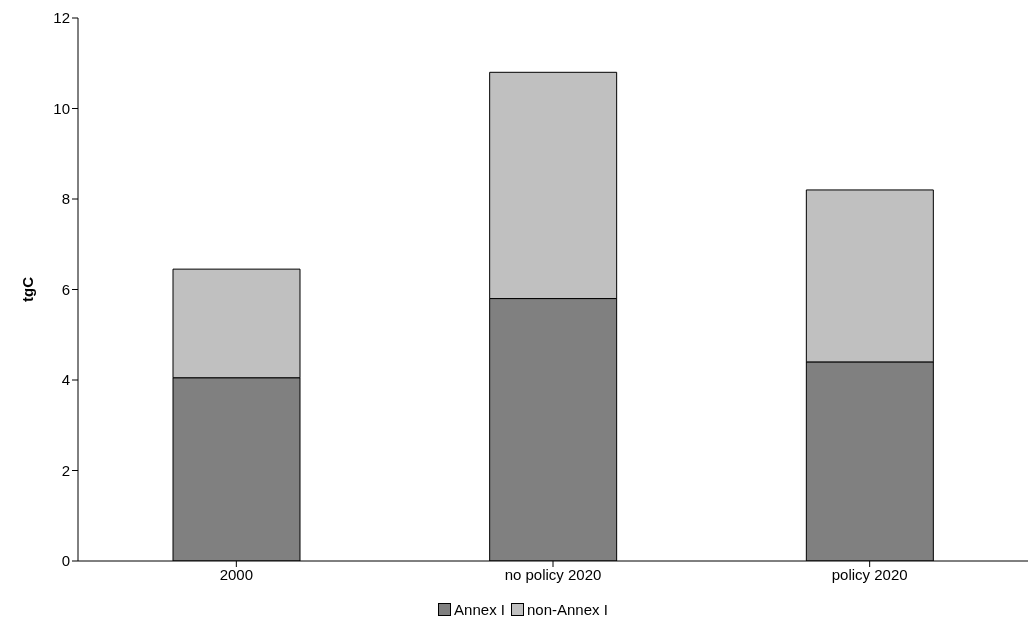 The image size is (1036, 639). Describe the element at coordinates (61, 108) in the screenshot. I see `y-tick-label: 10` at that location.